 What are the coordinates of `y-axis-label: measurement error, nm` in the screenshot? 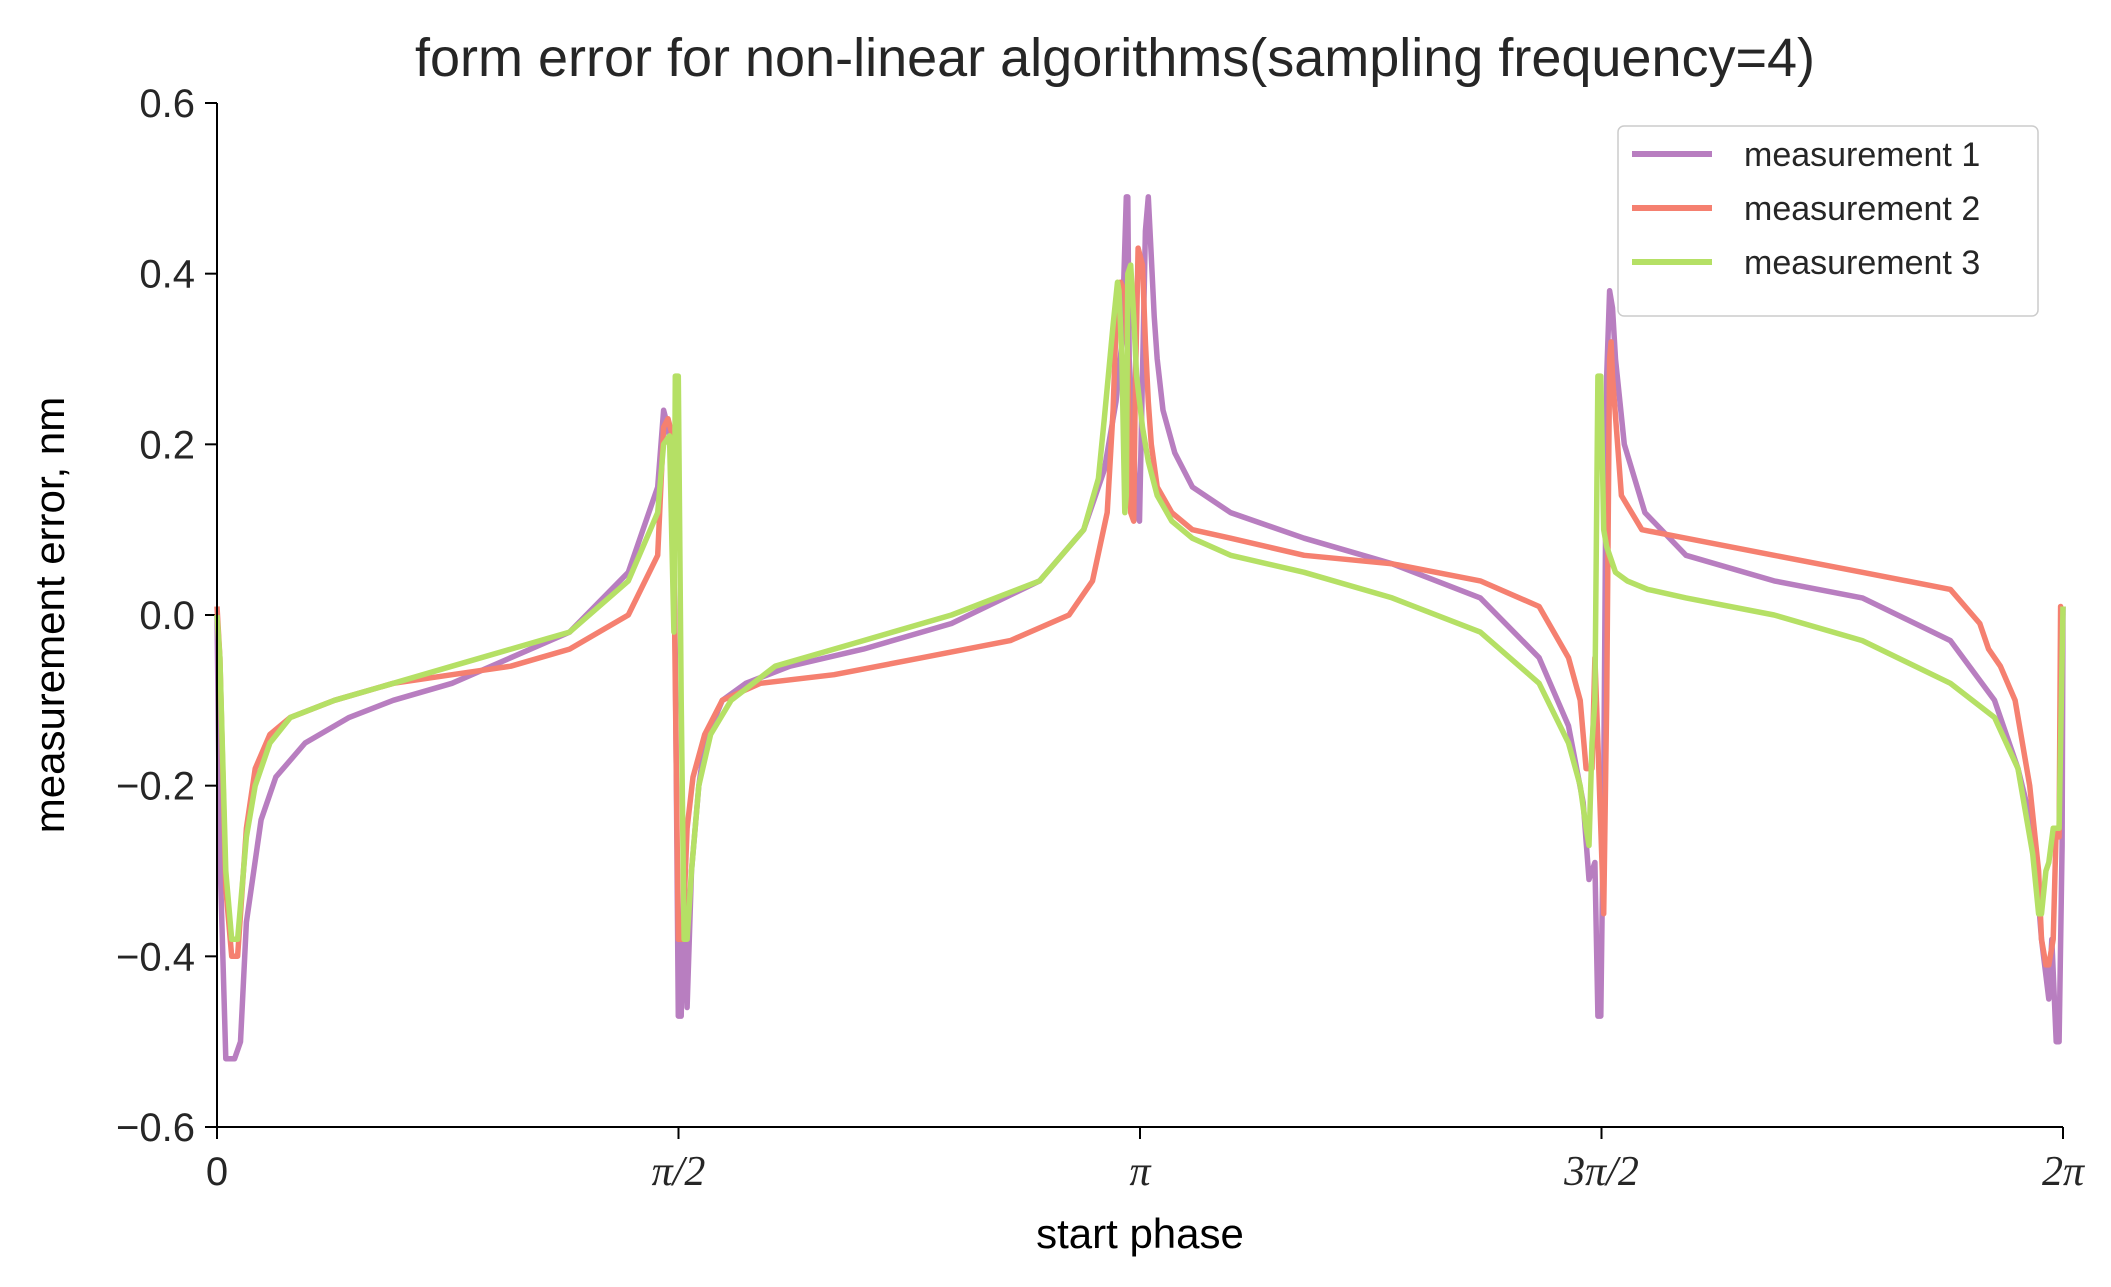 It's located at (49, 615).